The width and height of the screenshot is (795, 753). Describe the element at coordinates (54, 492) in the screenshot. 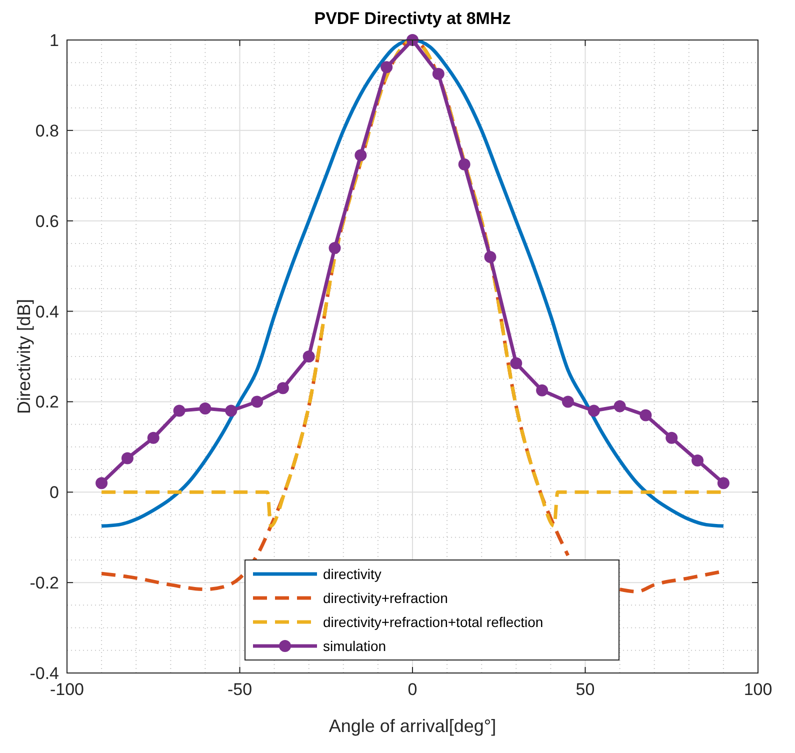

I see `y-tick-label: 0` at that location.